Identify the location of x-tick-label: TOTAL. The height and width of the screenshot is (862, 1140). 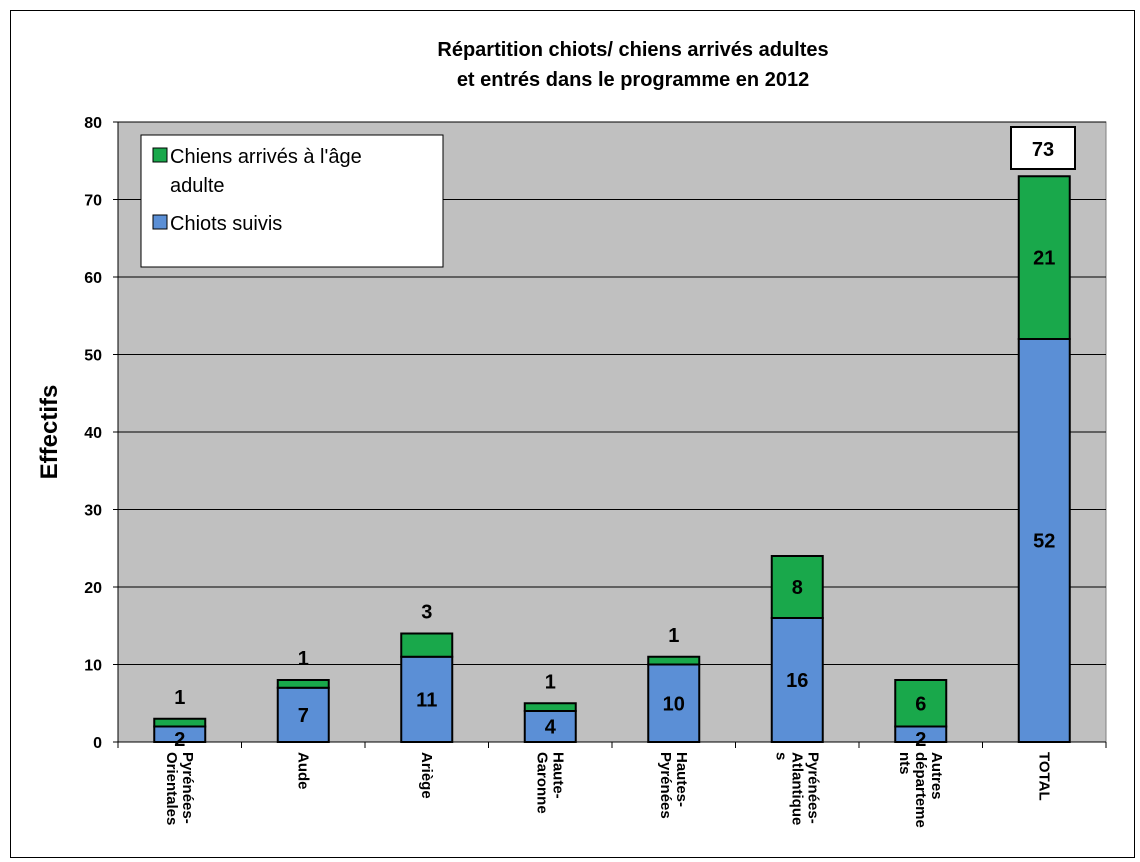
(1043, 776).